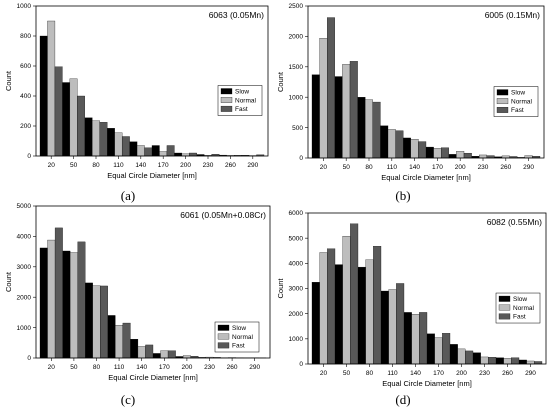 The width and height of the screenshot is (550, 410). Describe the element at coordinates (128, 399) in the screenshot. I see `panel-label: (c)` at that location.